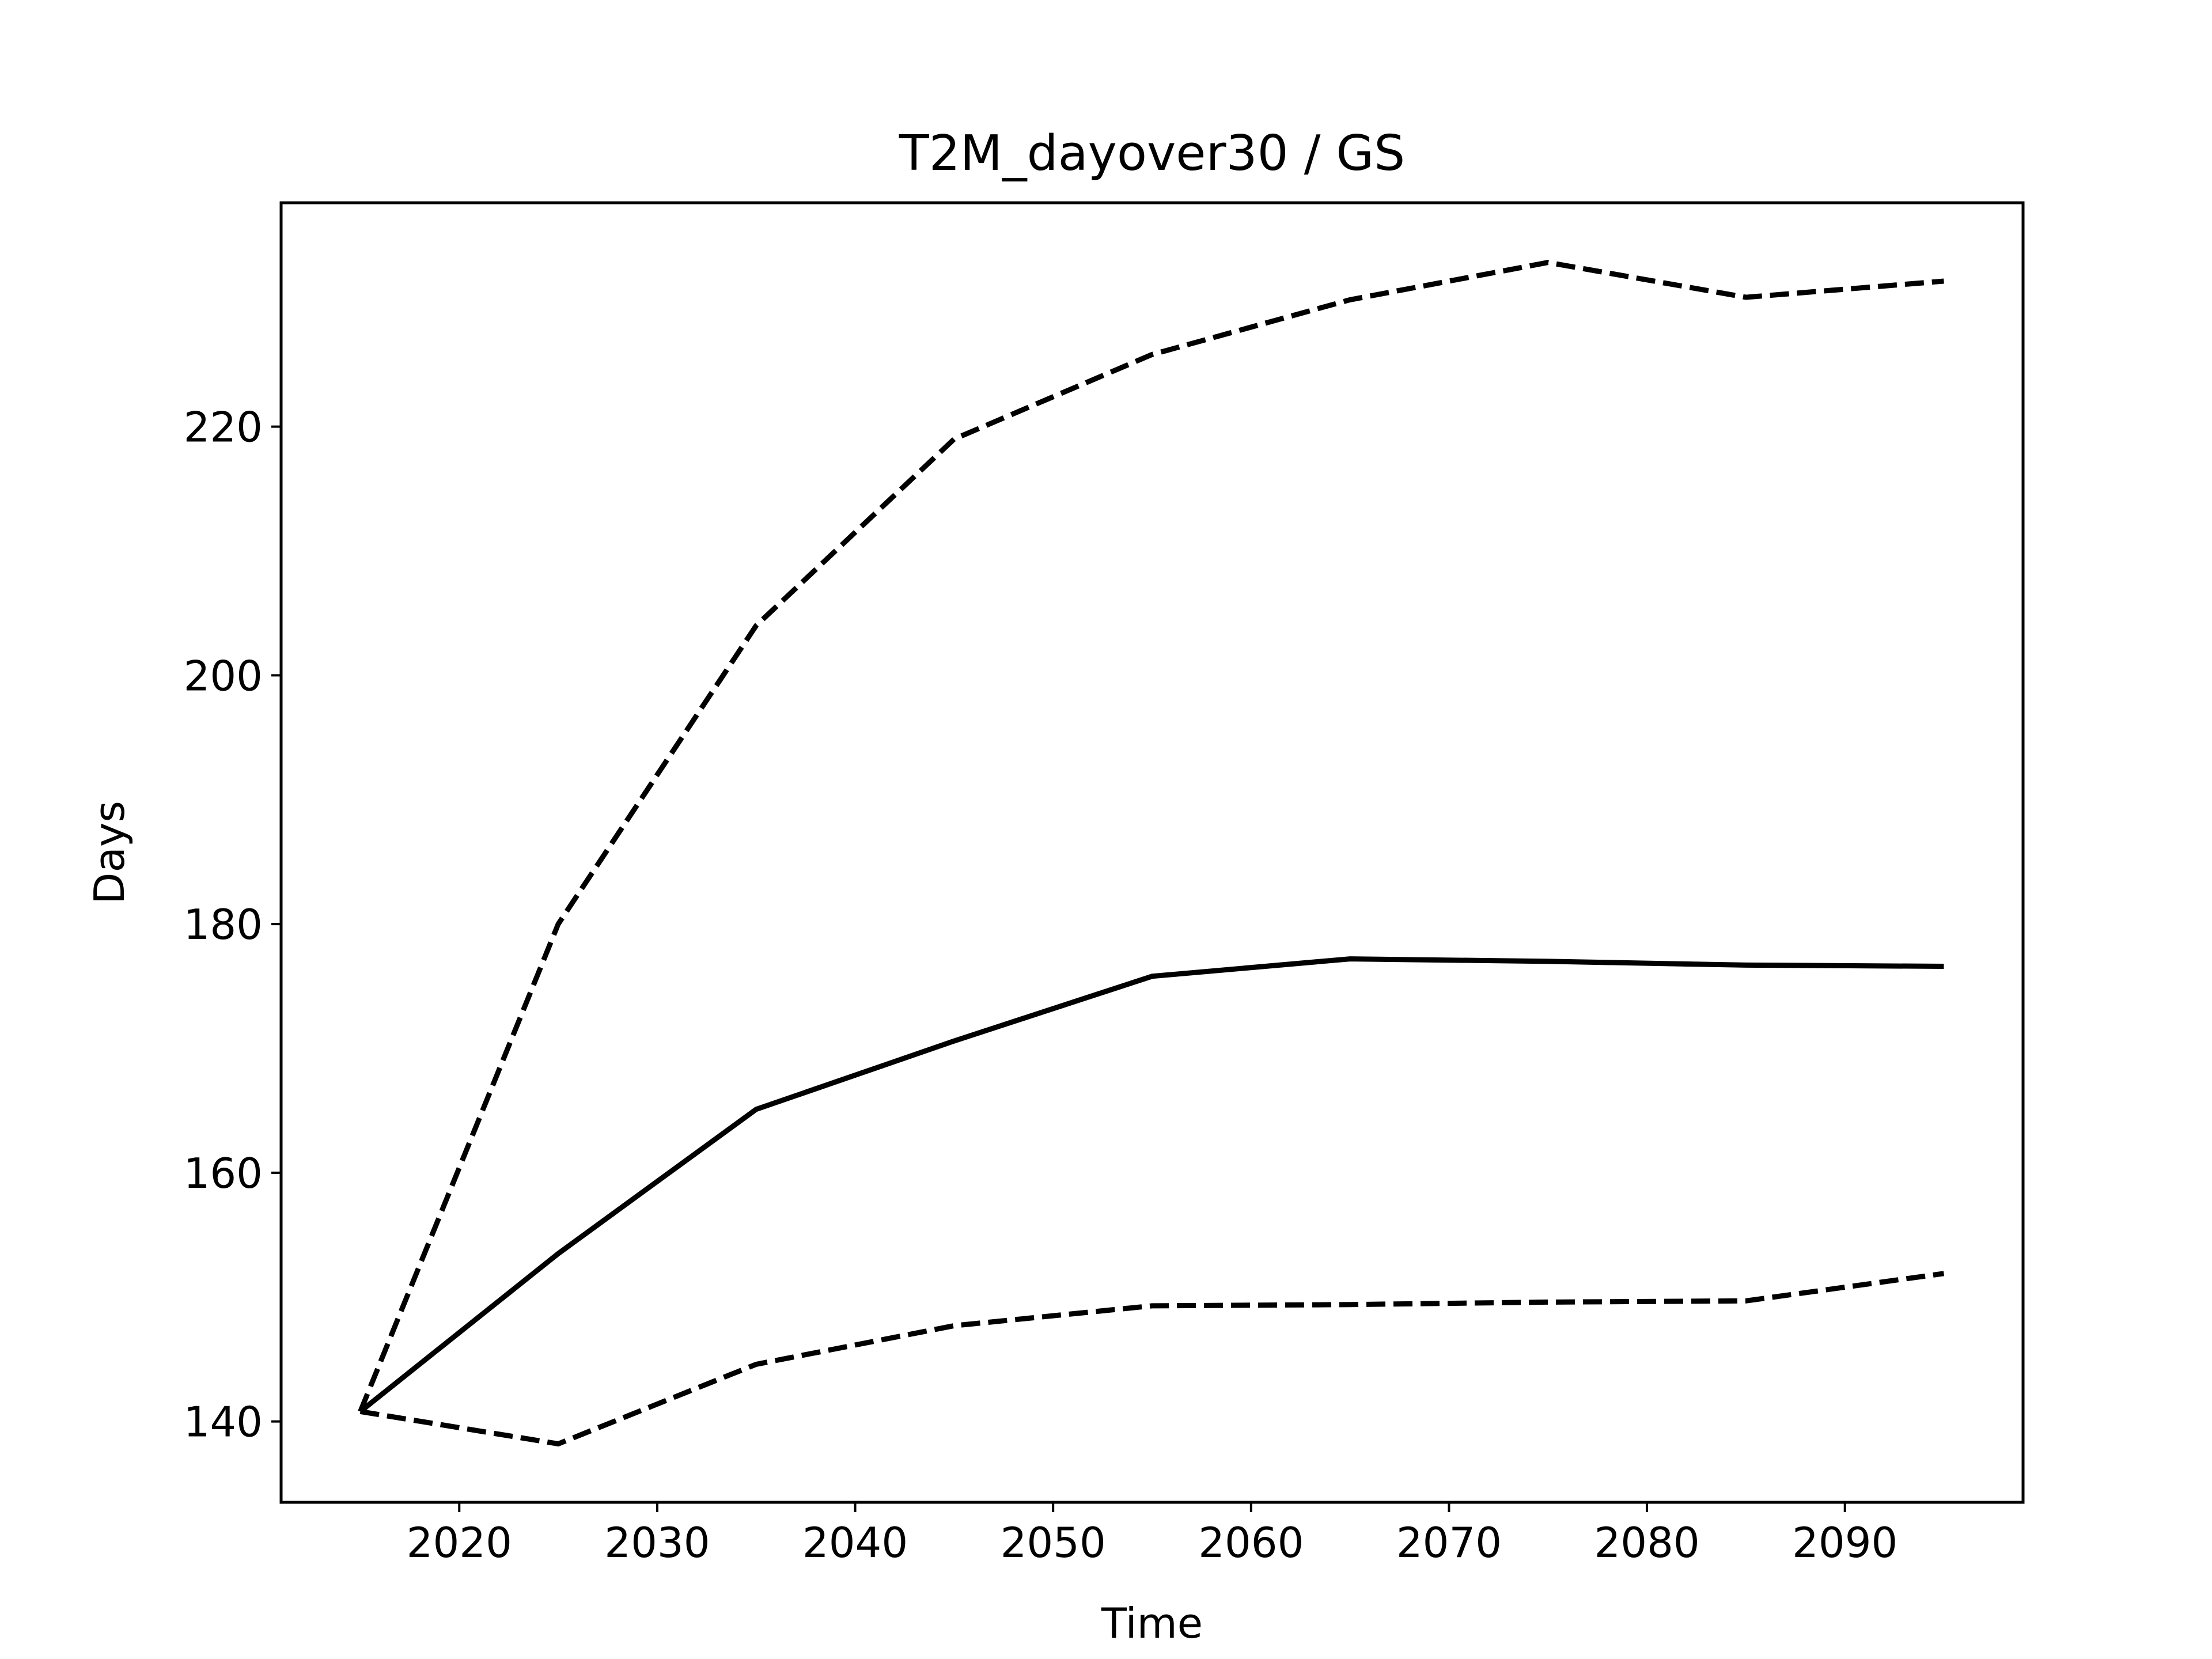 The width and height of the screenshot is (2212, 1659). Describe the element at coordinates (223, 924) in the screenshot. I see `y-tick-label: 180` at that location.